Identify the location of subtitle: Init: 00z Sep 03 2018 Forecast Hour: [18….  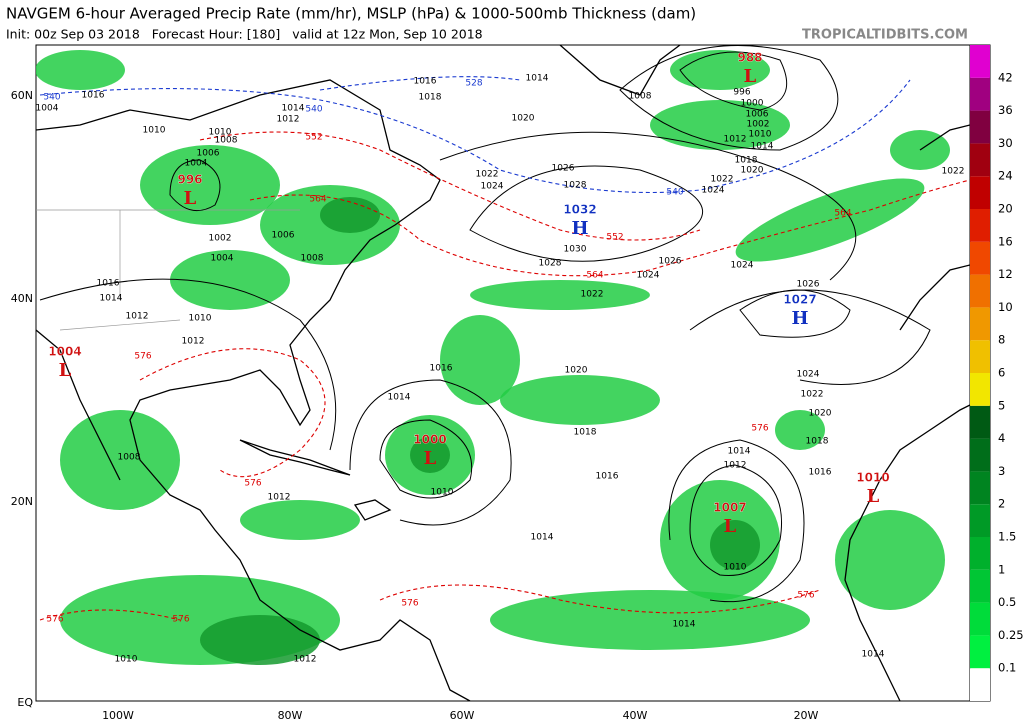
(244, 34).